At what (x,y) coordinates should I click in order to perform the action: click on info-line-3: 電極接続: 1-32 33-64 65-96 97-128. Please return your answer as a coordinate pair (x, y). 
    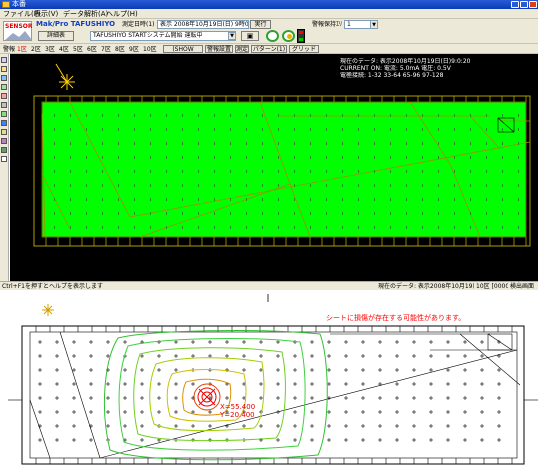
    Looking at the image, I should click on (392, 75).